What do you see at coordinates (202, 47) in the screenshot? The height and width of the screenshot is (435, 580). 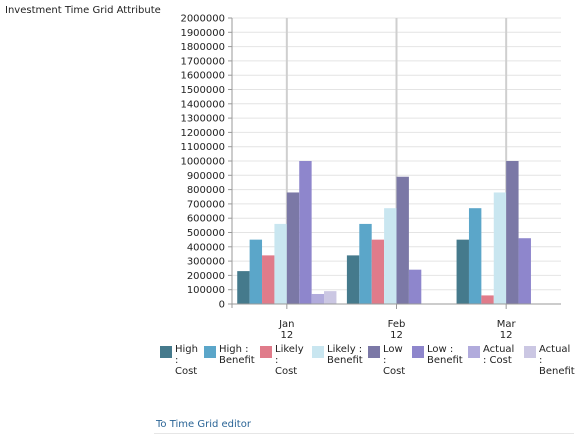 I see `y-tick-label: 1800000` at bounding box center [202, 47].